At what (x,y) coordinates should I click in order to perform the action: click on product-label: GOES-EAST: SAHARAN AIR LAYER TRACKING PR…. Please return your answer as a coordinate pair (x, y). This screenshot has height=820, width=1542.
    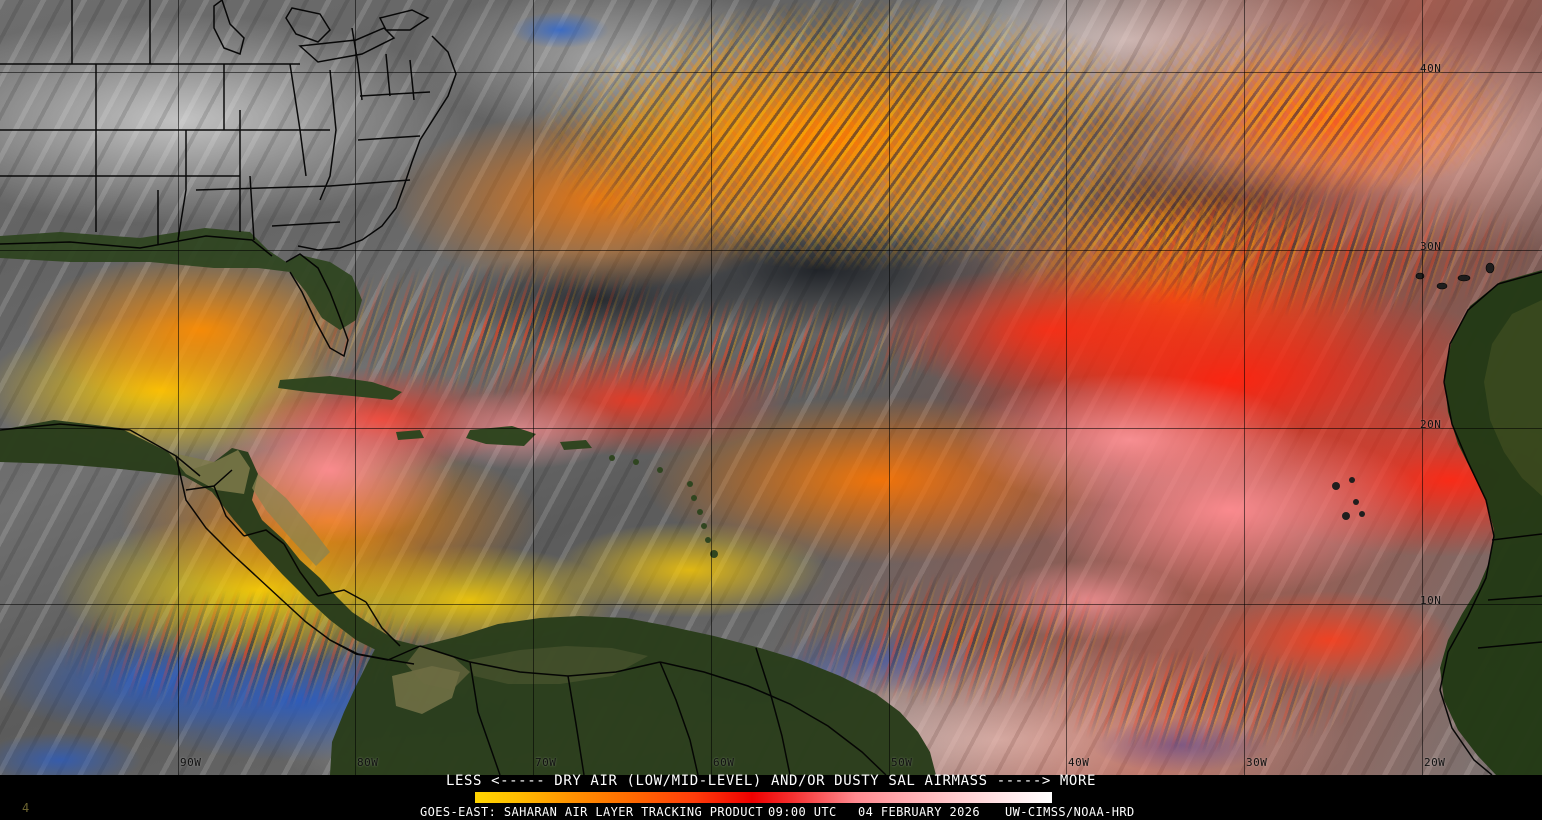
    Looking at the image, I should click on (592, 812).